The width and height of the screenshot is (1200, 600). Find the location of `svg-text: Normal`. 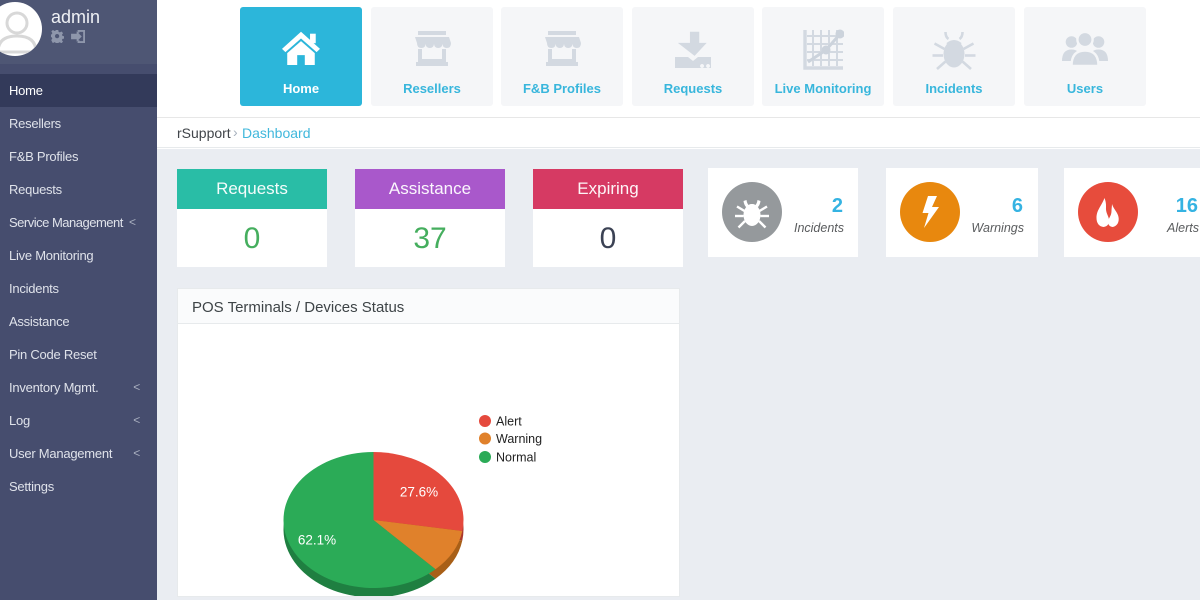

svg-text: Normal is located at coordinates (516, 458).